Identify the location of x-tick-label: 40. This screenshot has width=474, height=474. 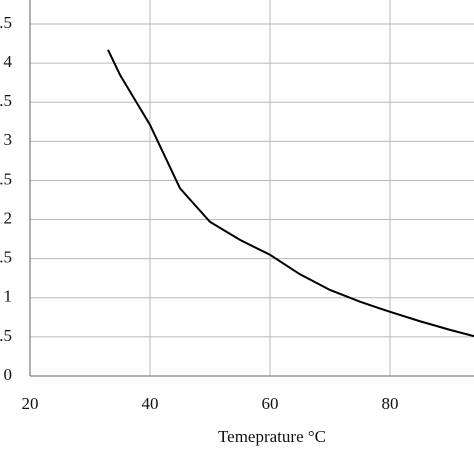
(150, 403).